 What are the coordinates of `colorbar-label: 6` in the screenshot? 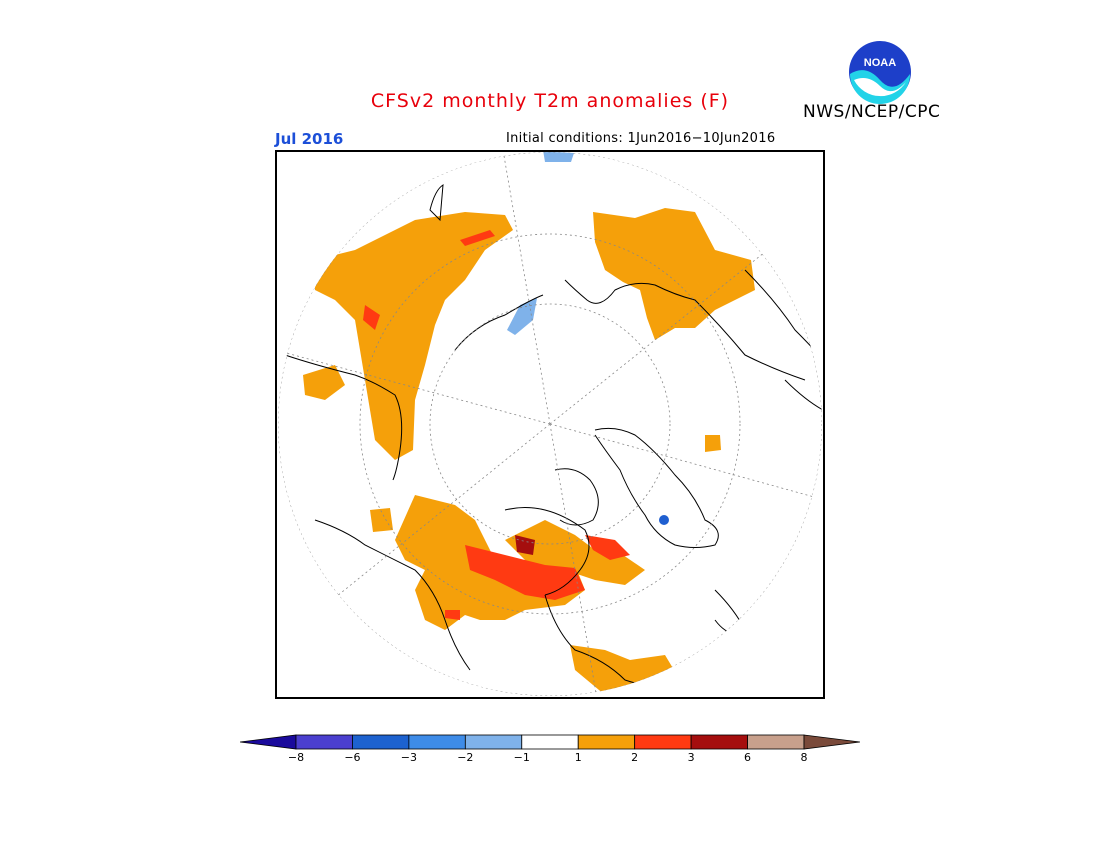 It's located at (747, 757).